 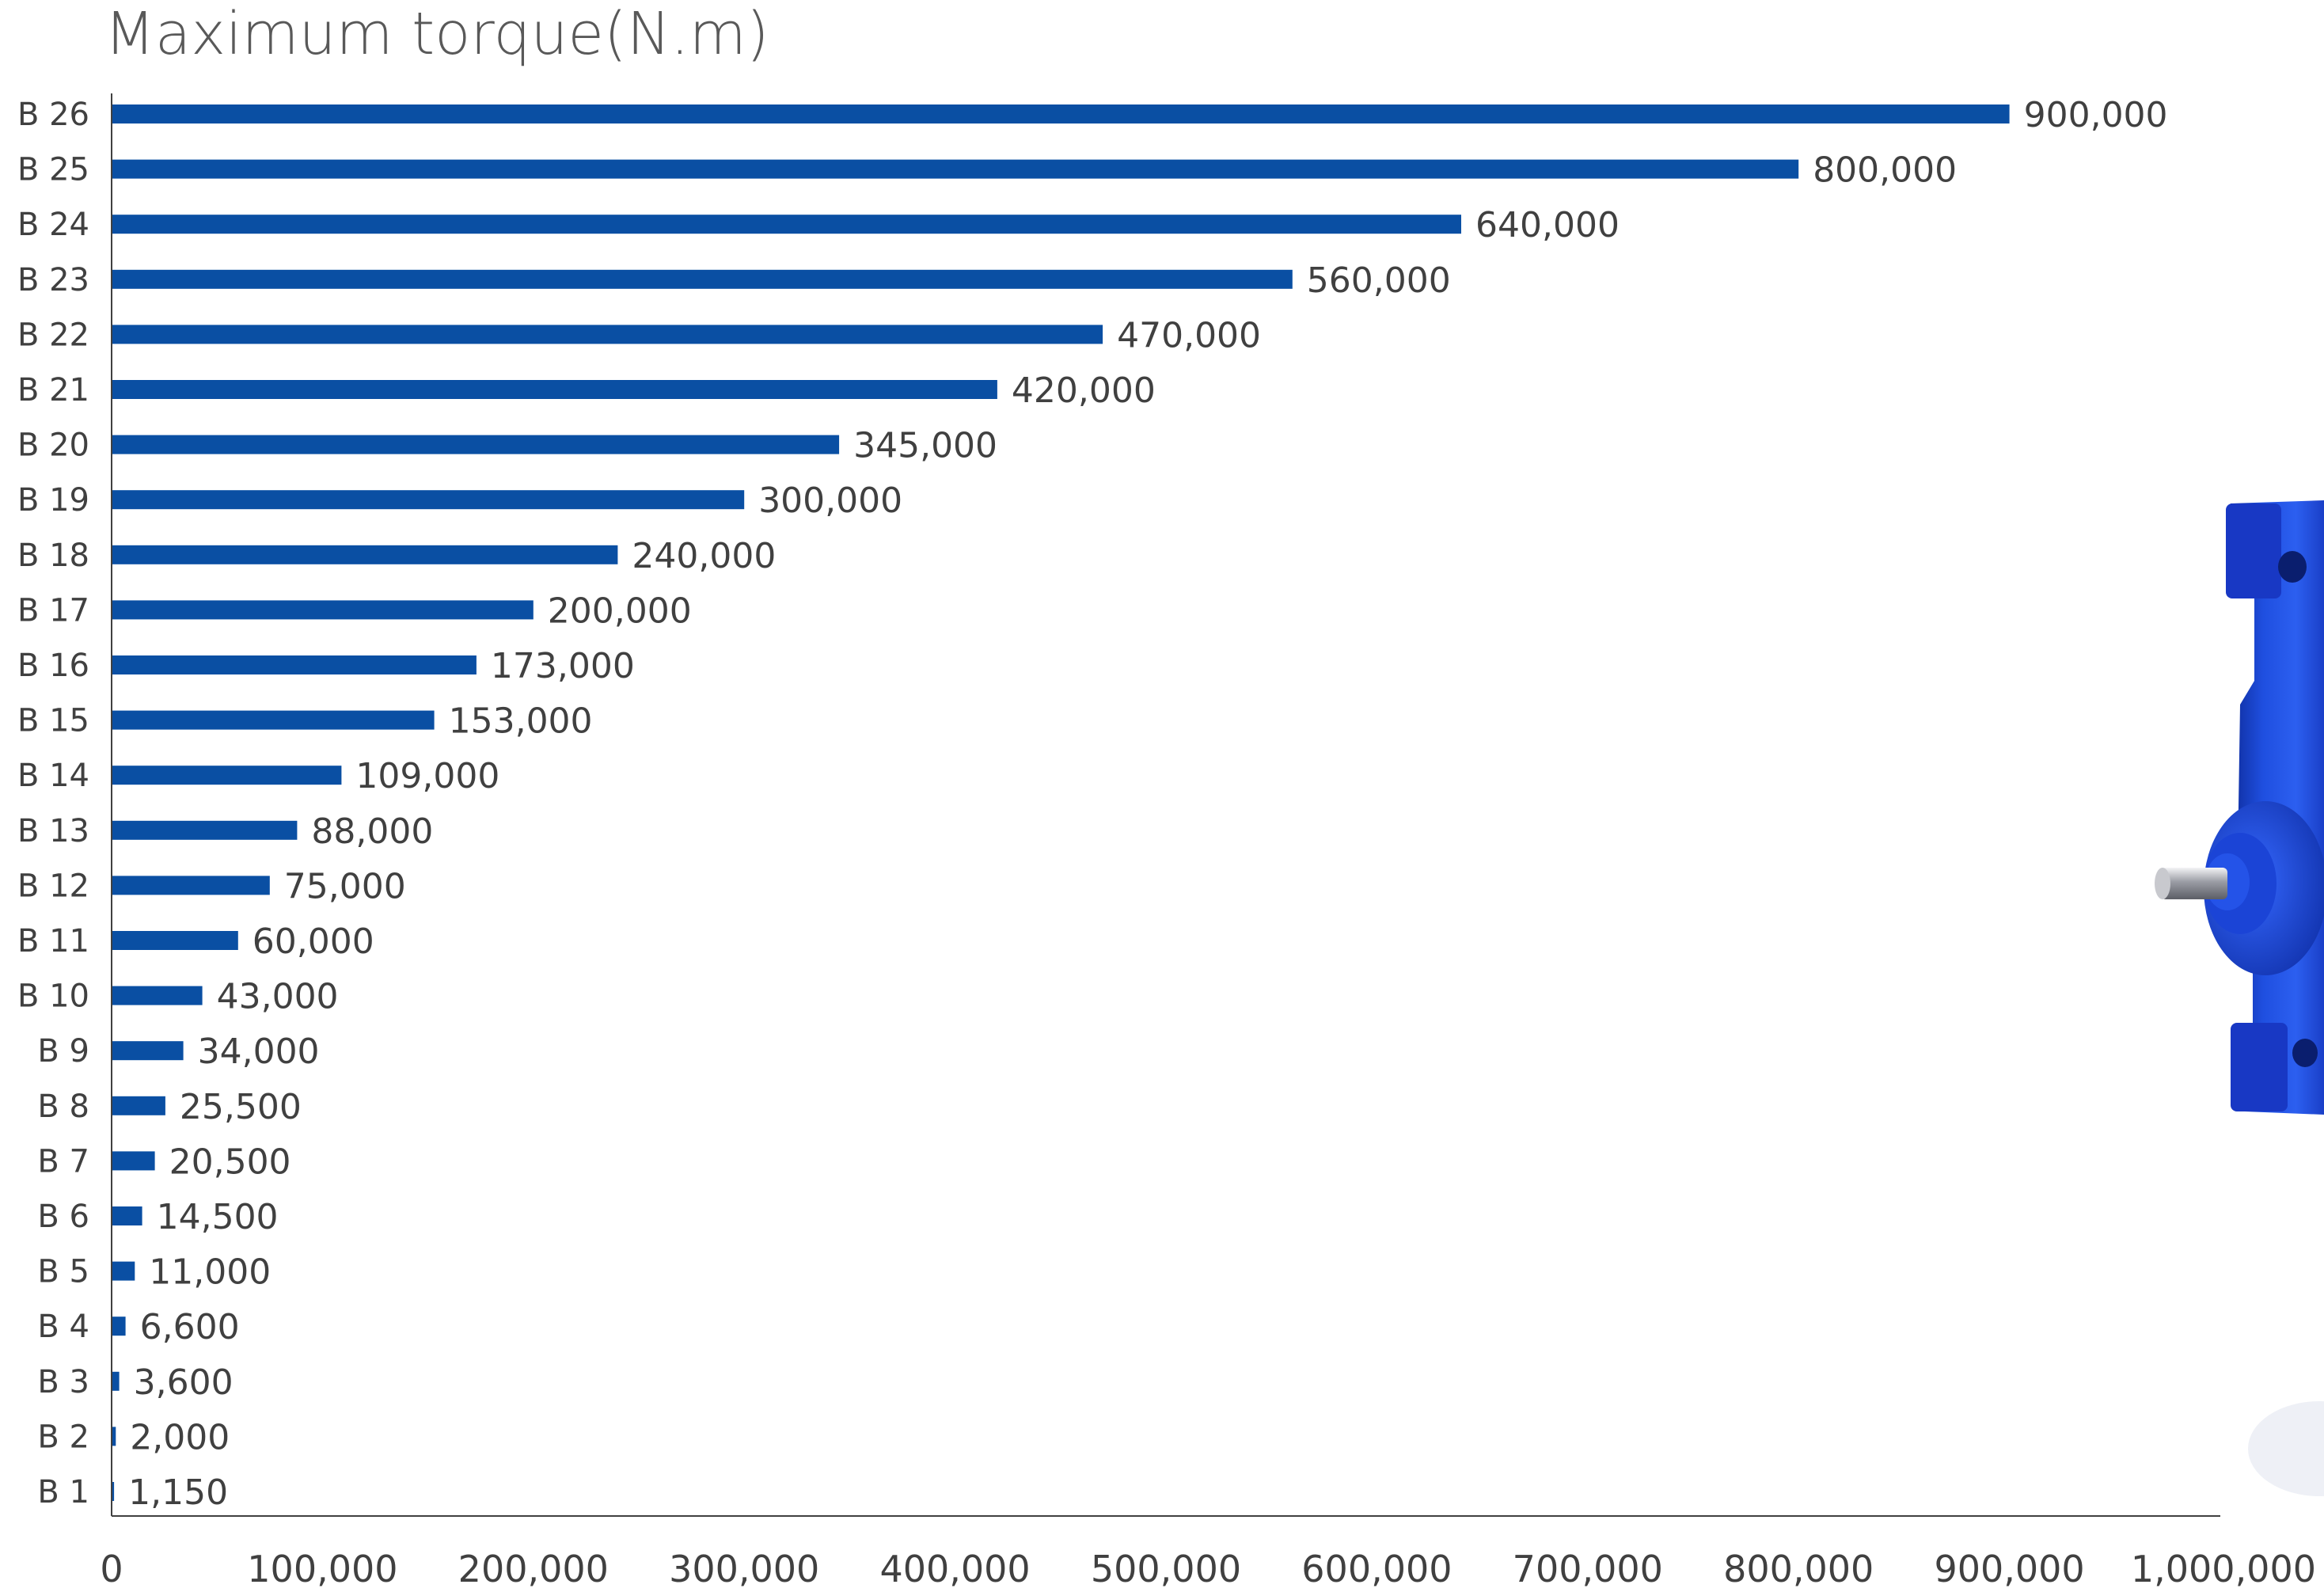 I want to click on value-label: 200,000, so click(x=620, y=611).